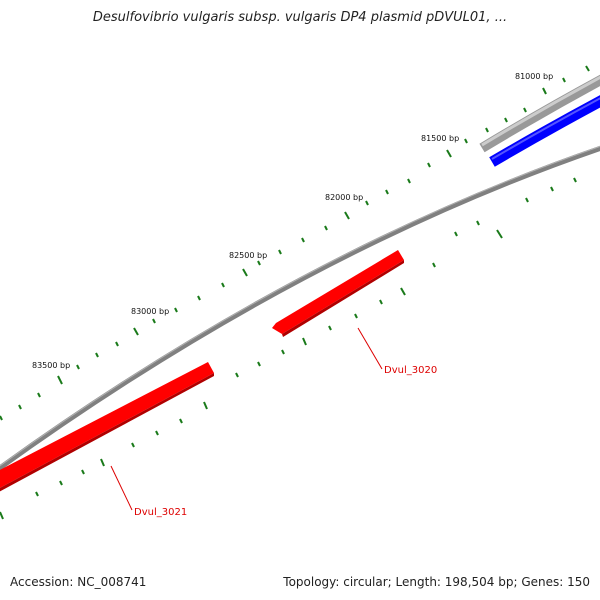 Image resolution: width=600 pixels, height=600 pixels. Describe the element at coordinates (248, 255) in the screenshot. I see `tick-label-82500: 82500 bp` at that location.